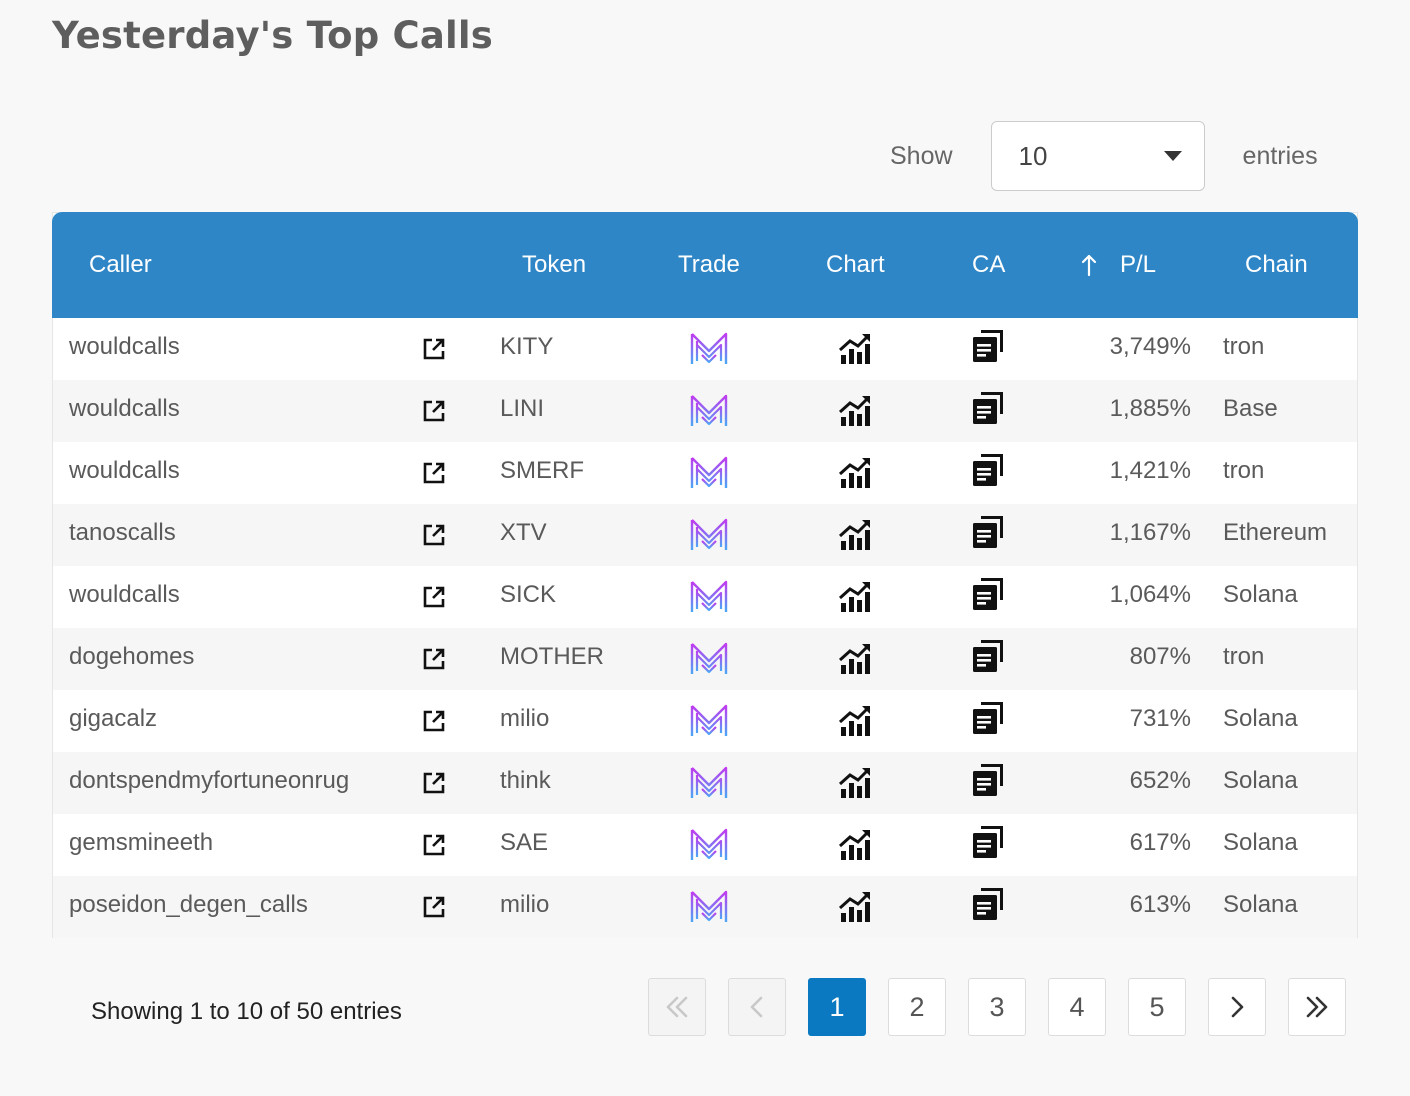 The height and width of the screenshot is (1096, 1410). Describe the element at coordinates (1138, 264) in the screenshot. I see `column-header-pl: P/L` at that location.